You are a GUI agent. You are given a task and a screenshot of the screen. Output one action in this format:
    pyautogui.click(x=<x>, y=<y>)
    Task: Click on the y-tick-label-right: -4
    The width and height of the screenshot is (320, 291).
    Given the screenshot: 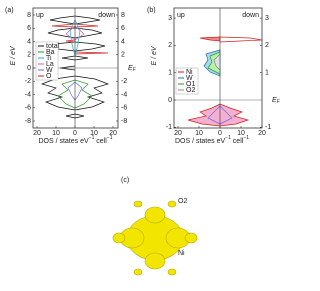 What is the action you would take?
    pyautogui.click(x=124, y=94)
    